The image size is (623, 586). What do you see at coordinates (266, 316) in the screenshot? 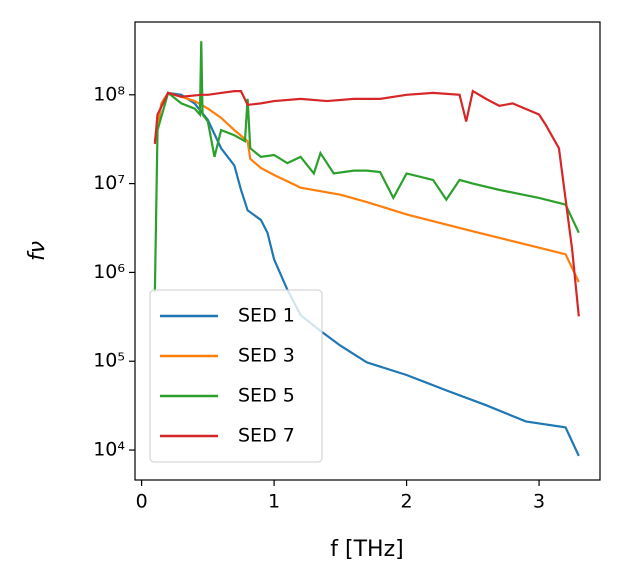
I see `legend-label: SED 1` at bounding box center [266, 316].